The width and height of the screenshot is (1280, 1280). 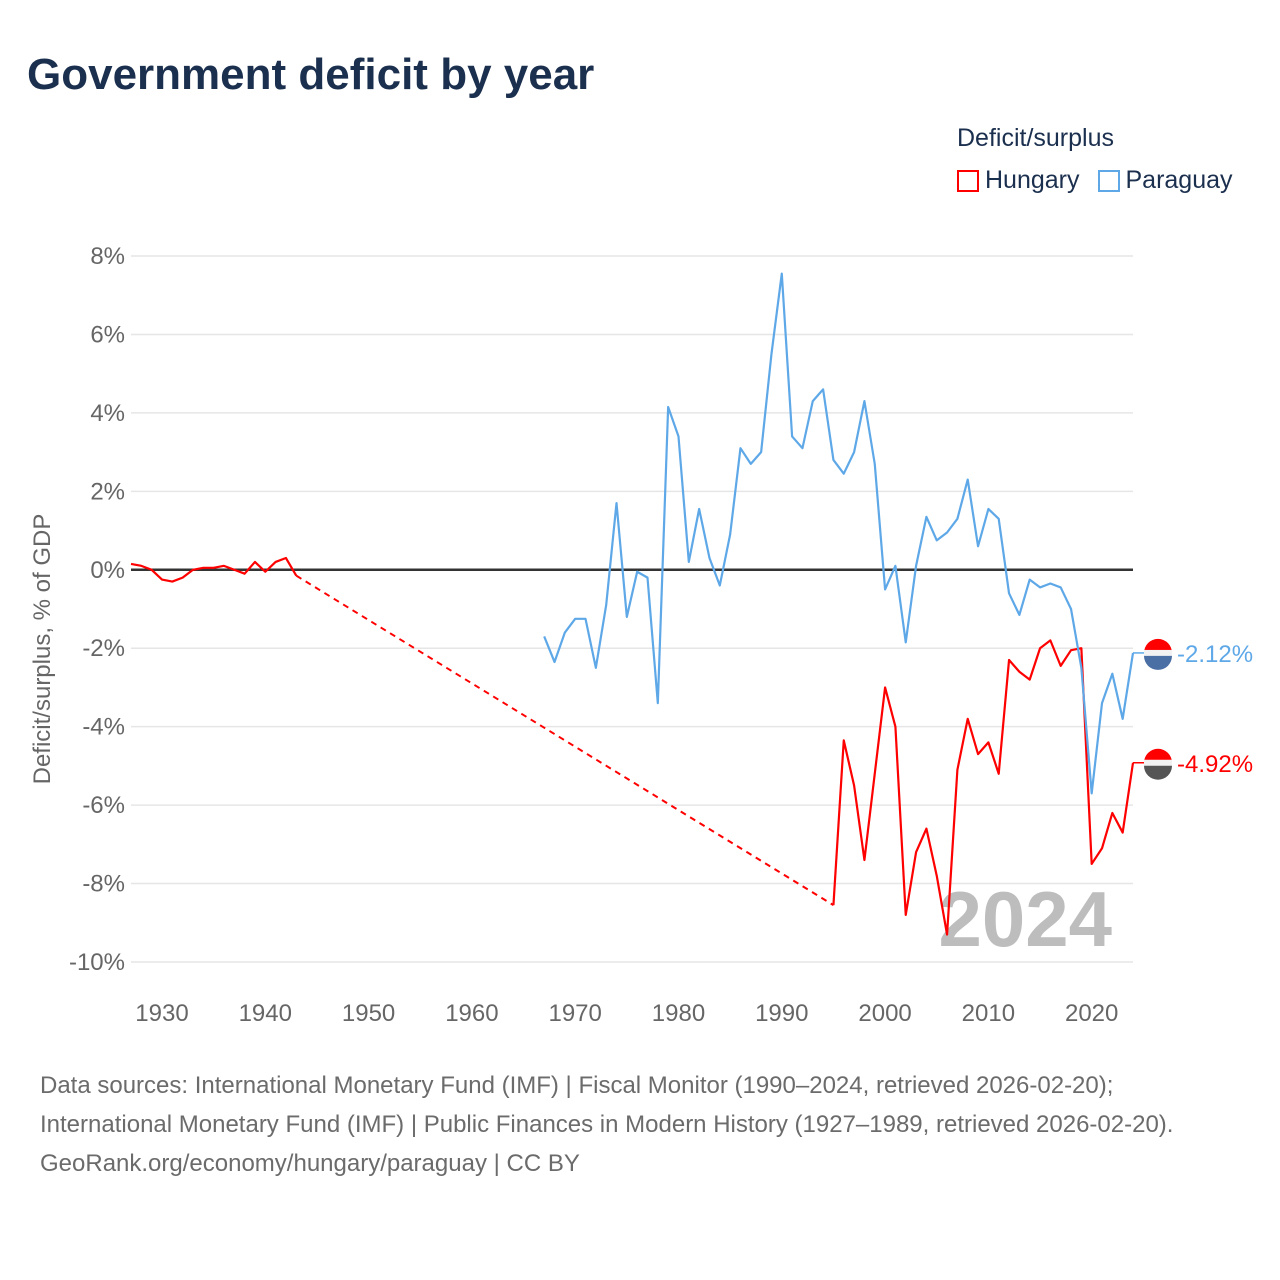 What do you see at coordinates (42, 649) in the screenshot?
I see `y-axis-label: Deficit/surplus, % of GDP` at bounding box center [42, 649].